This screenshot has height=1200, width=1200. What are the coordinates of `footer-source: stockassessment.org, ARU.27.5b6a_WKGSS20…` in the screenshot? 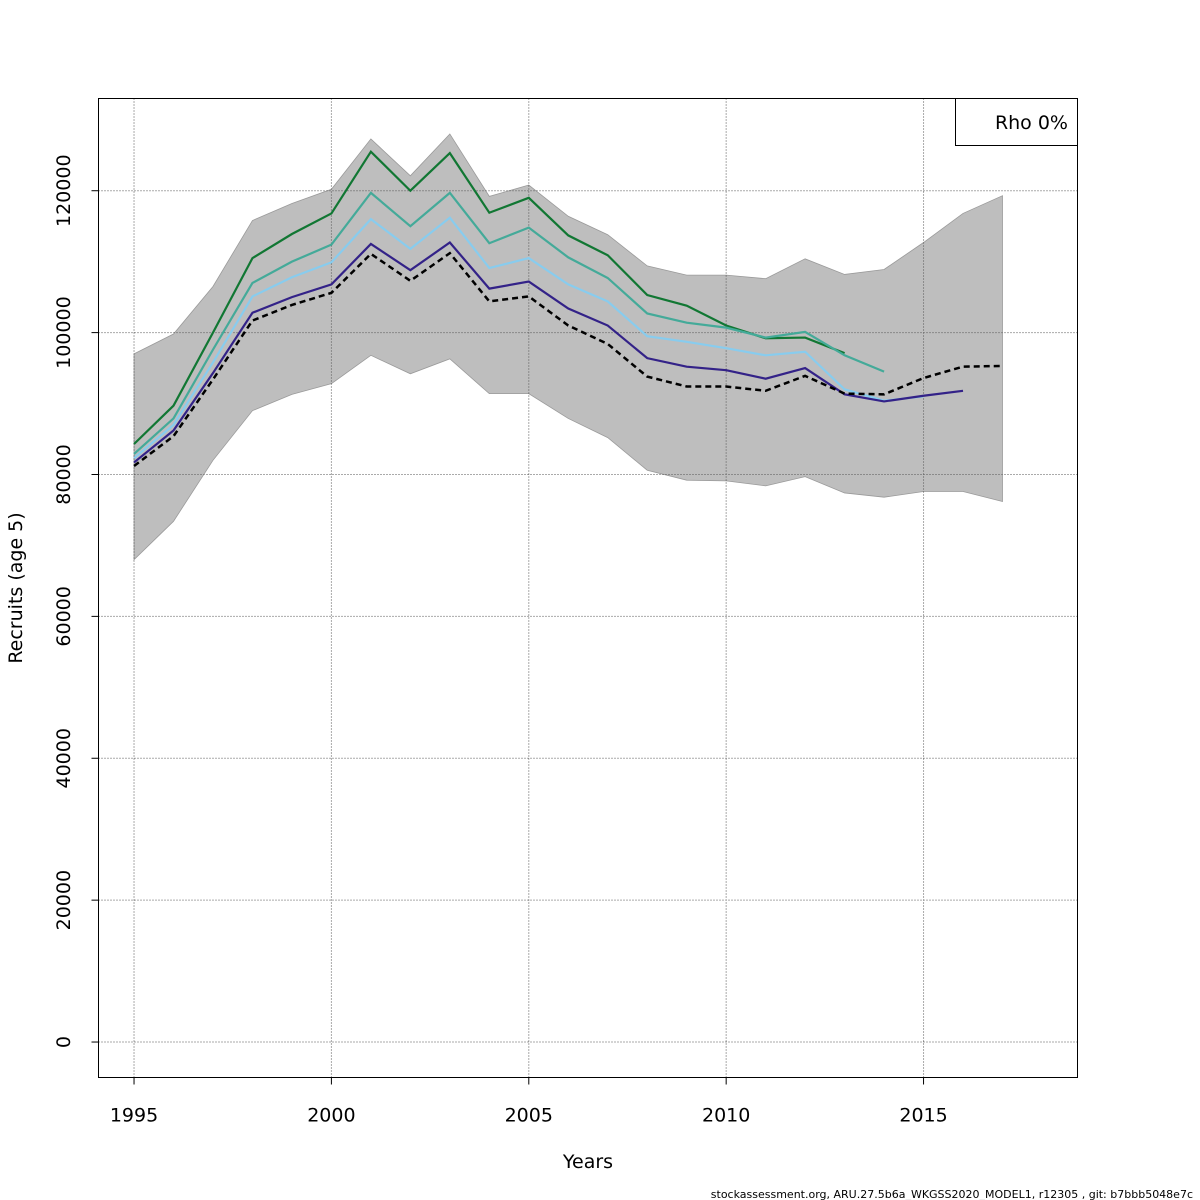 It's located at (952, 1194).